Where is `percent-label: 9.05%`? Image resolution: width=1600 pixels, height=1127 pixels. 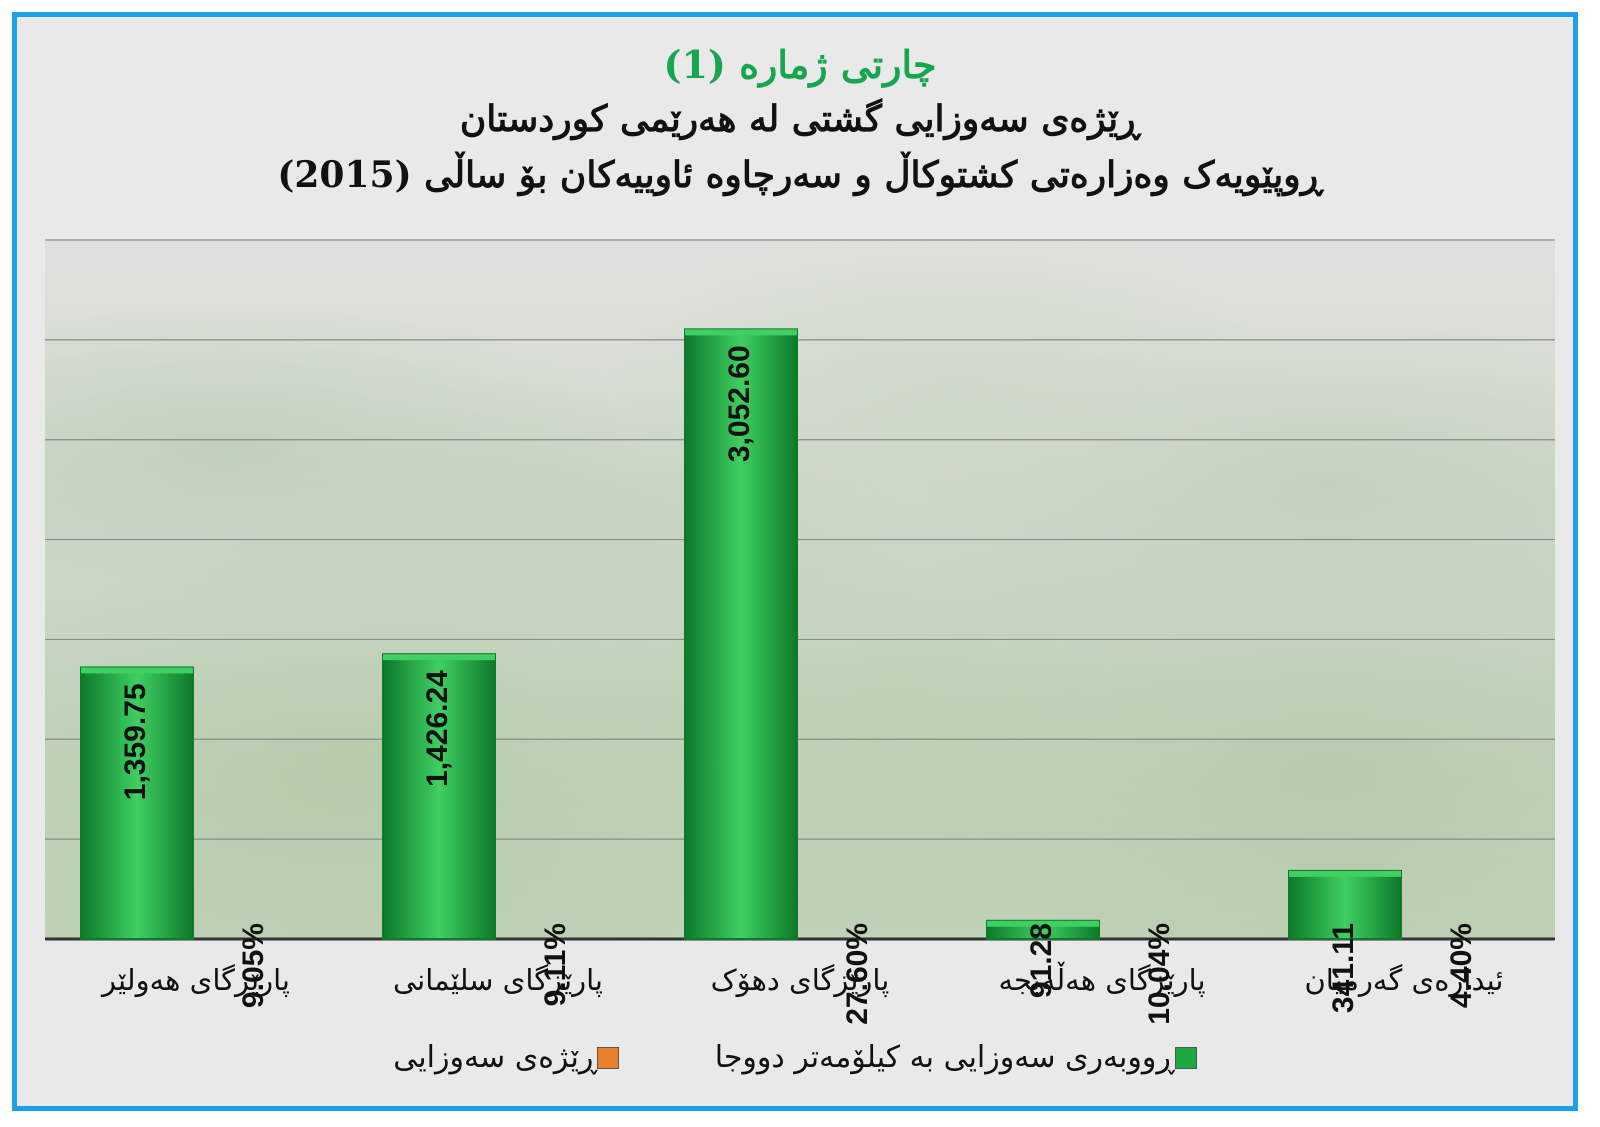
percent-label: 9.05% is located at coordinates (253, 965).